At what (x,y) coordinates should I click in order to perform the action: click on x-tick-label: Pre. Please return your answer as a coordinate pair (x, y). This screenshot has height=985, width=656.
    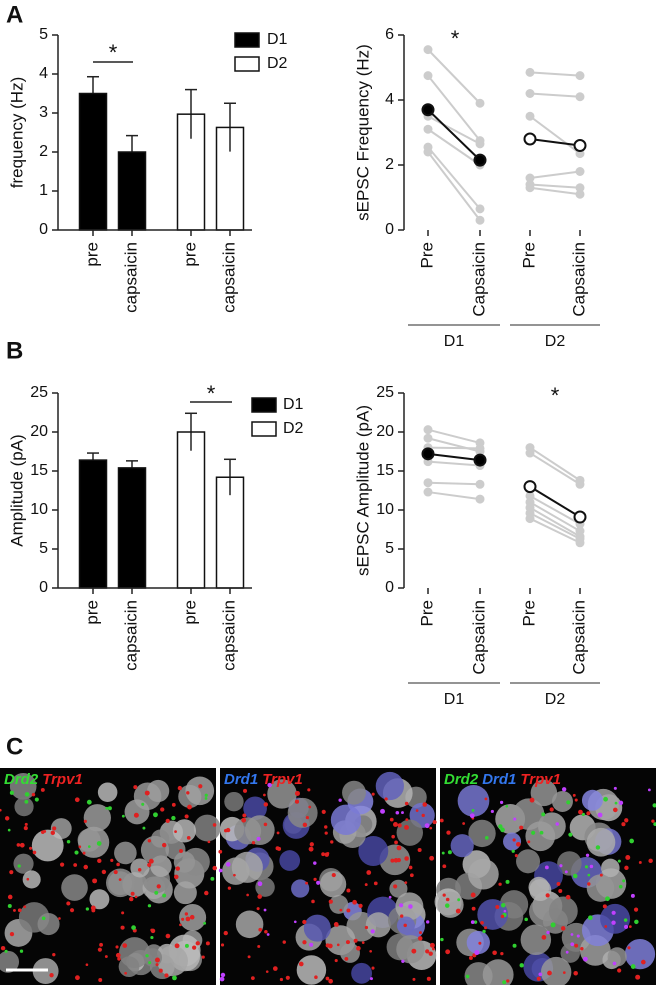
    Looking at the image, I should click on (528, 613).